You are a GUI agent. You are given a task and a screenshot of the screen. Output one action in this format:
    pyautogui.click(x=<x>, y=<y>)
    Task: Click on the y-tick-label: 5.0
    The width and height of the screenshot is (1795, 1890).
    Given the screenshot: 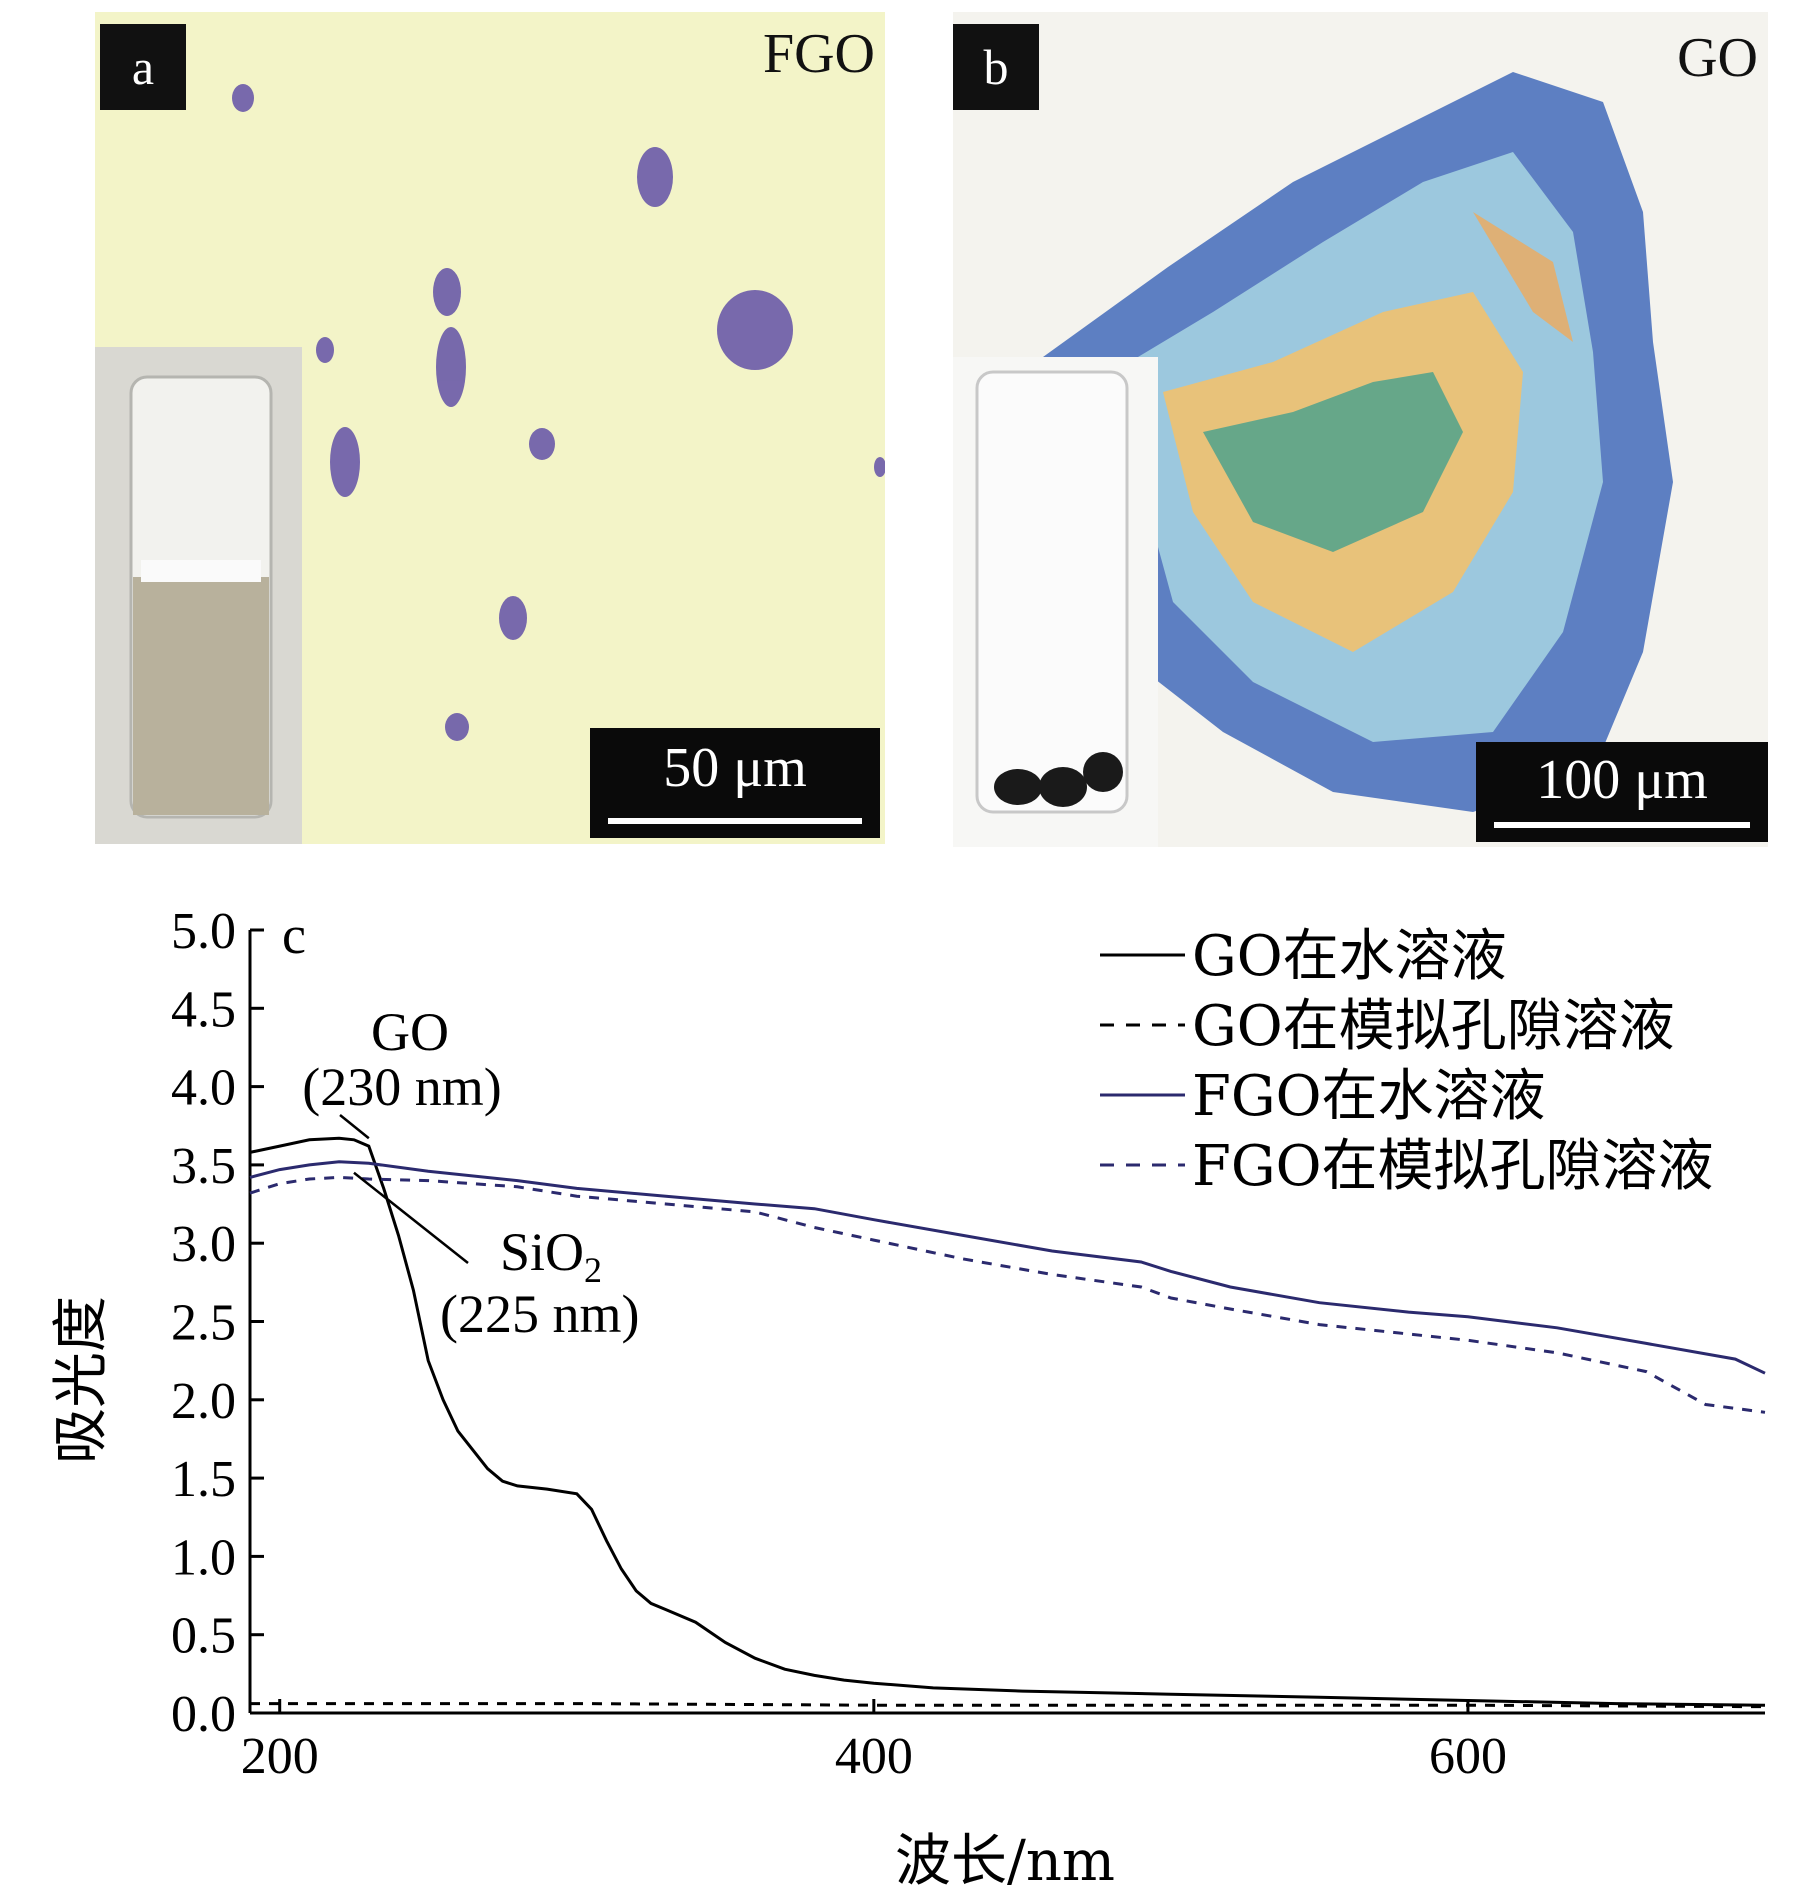 What is the action you would take?
    pyautogui.click(x=203, y=931)
    